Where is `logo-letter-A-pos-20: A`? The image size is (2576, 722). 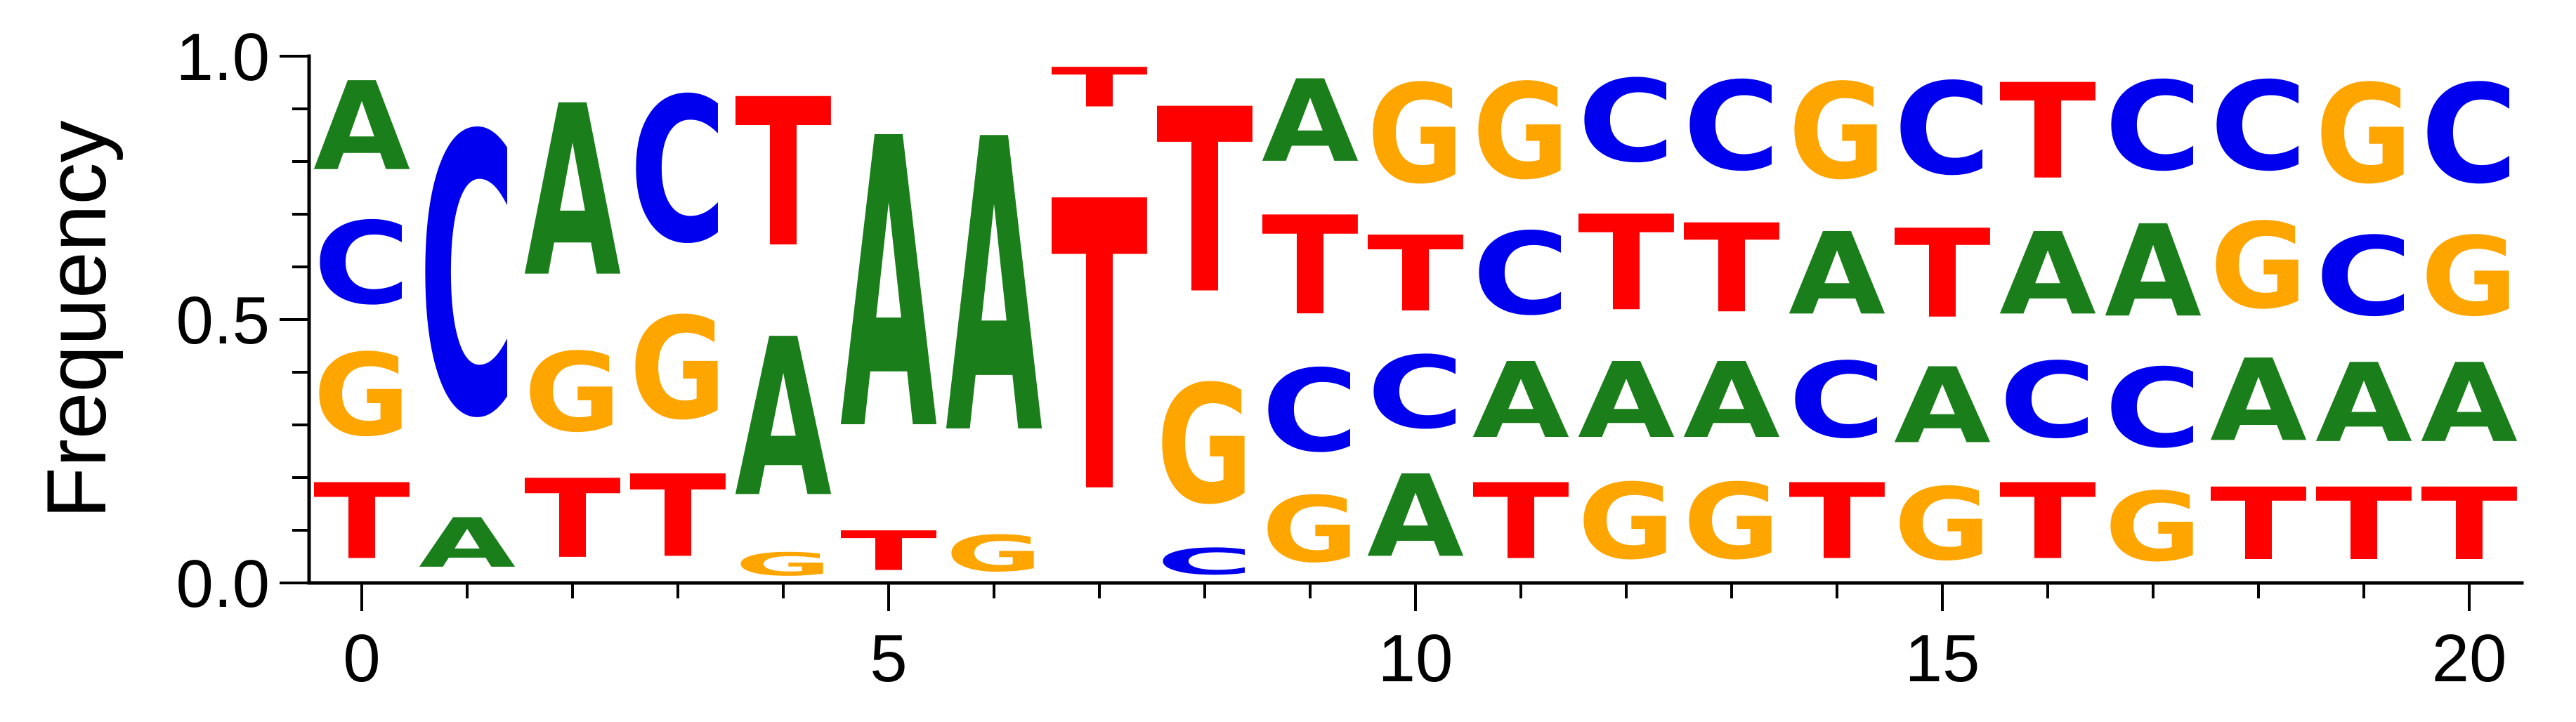 logo-letter-A-pos-20: A is located at coordinates (2469, 404).